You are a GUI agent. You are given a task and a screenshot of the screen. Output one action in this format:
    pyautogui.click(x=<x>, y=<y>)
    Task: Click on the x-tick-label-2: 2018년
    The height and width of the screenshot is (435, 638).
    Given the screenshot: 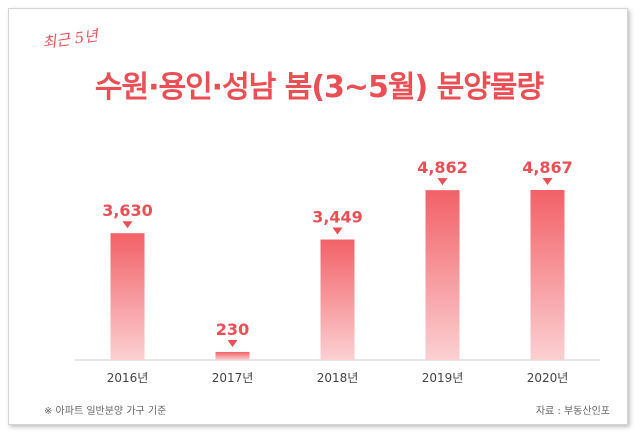 What is the action you would take?
    pyautogui.click(x=338, y=378)
    